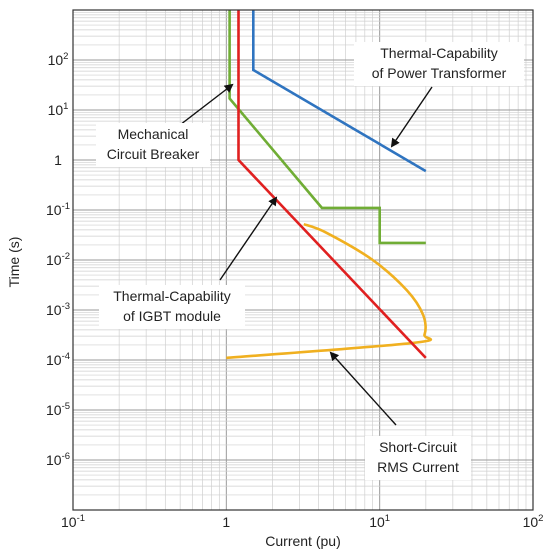  Describe the element at coordinates (58, 259) in the screenshot. I see `y-tick-label: 10⁻²` at that location.